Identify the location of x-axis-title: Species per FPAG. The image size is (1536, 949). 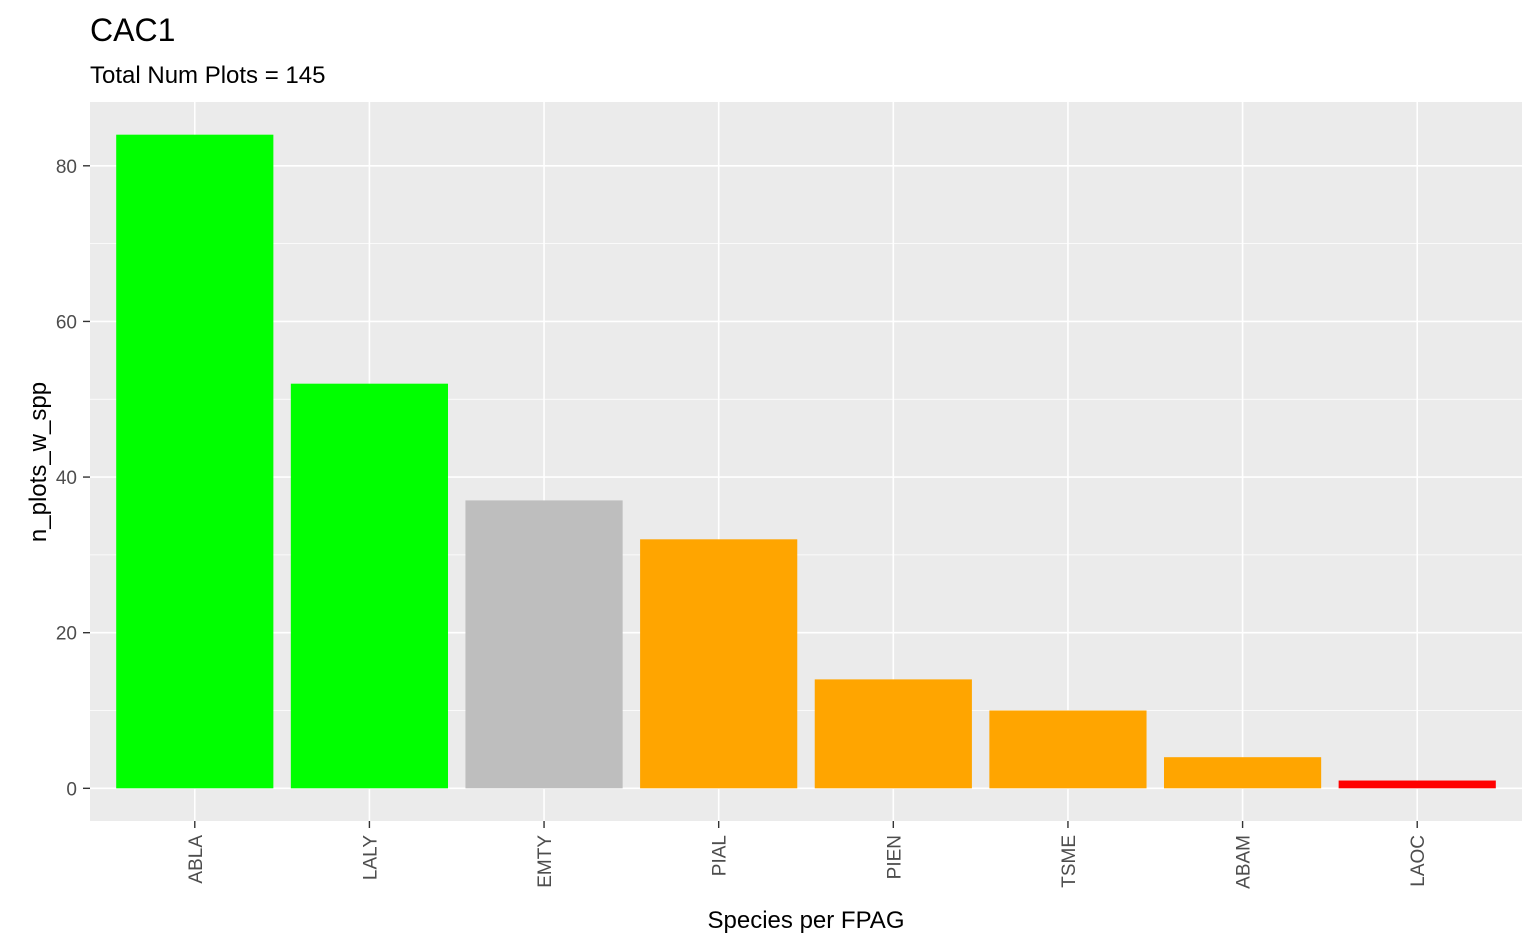
(806, 920).